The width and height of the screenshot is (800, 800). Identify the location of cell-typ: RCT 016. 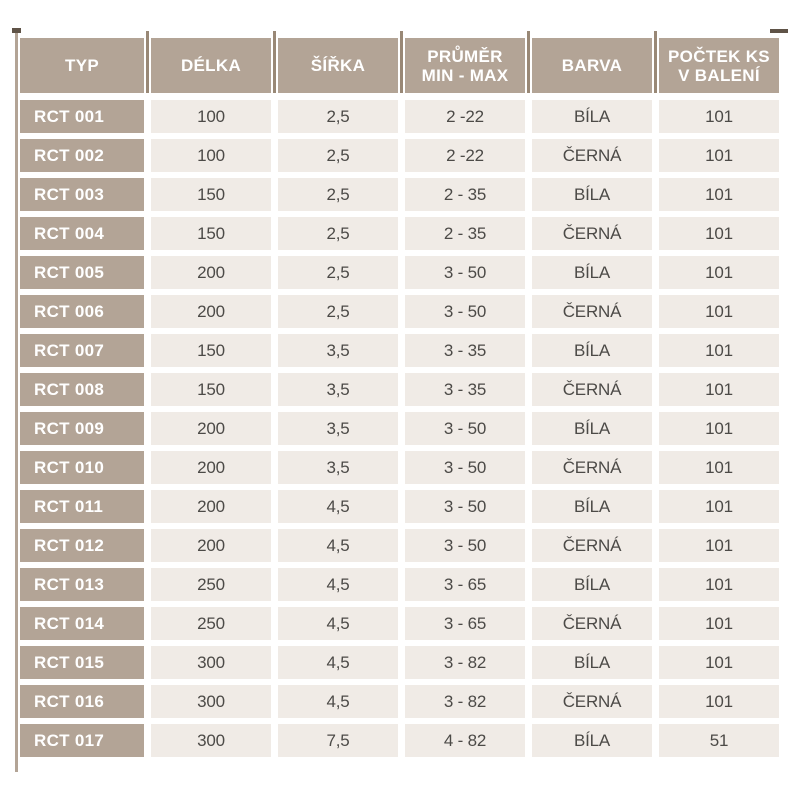
(82, 701).